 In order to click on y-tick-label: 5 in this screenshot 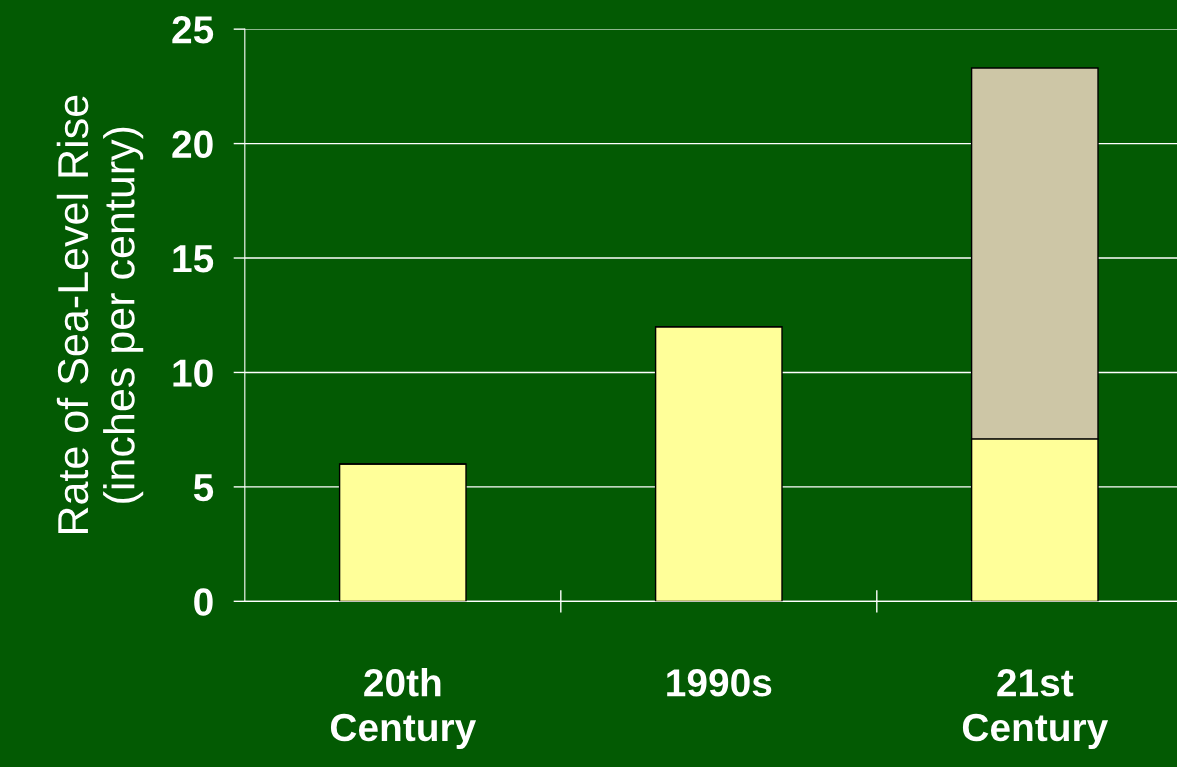, I will do `click(203, 488)`.